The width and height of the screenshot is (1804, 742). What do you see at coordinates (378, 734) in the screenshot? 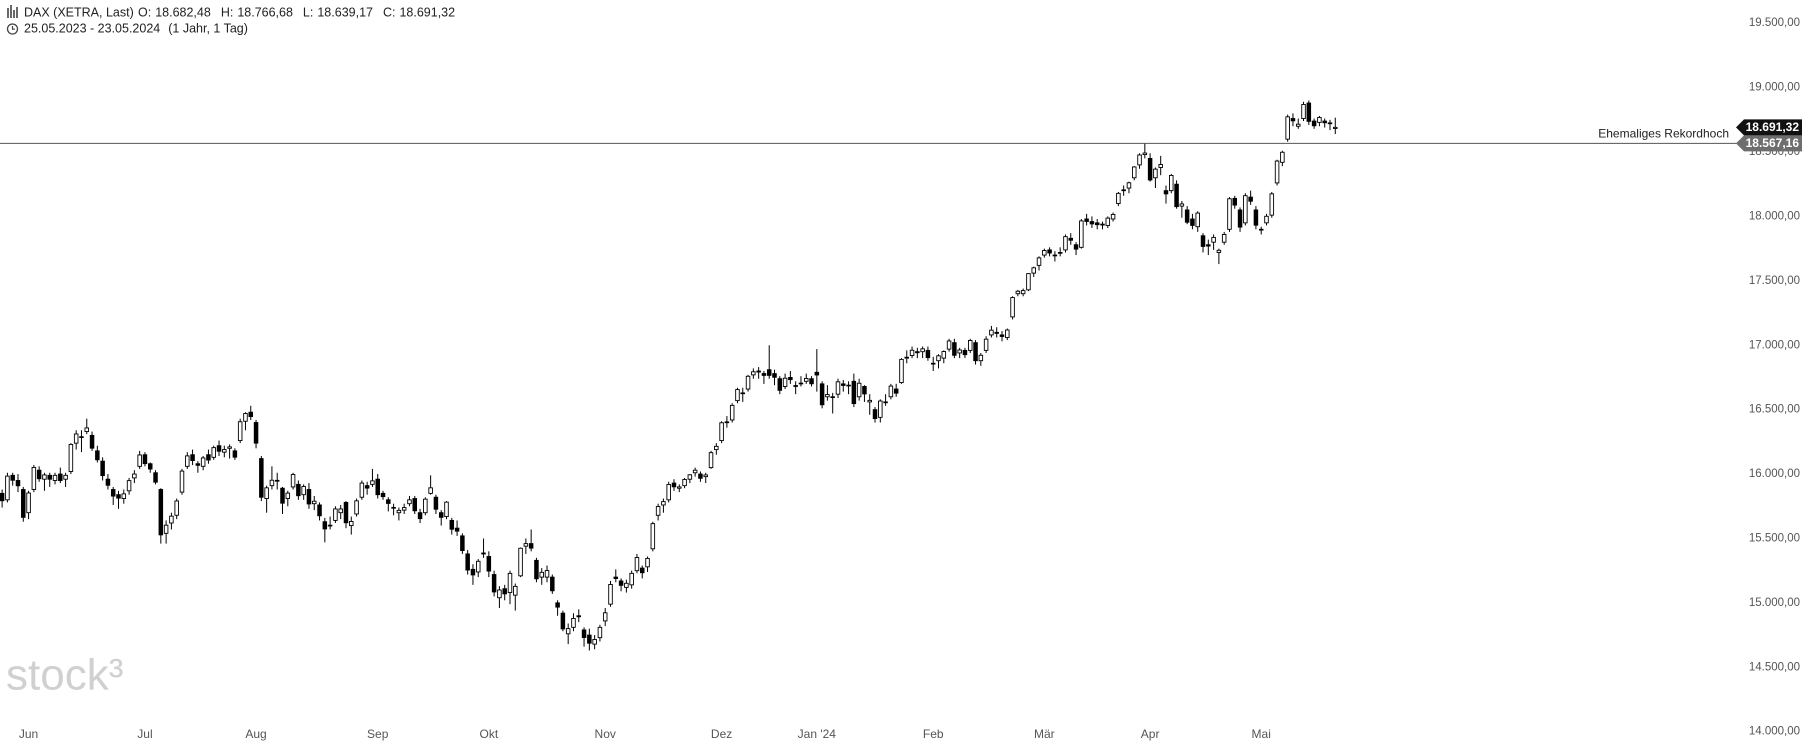
I see `x-tick-label: Sep` at bounding box center [378, 734].